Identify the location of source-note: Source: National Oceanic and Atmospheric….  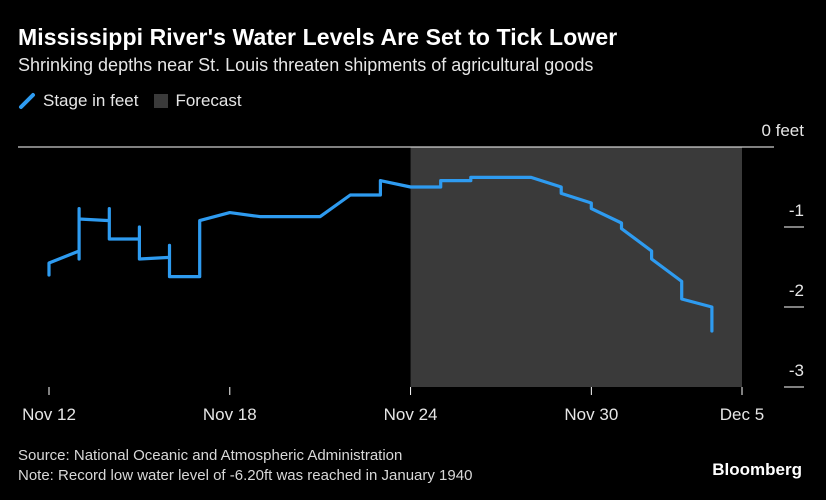
(210, 455).